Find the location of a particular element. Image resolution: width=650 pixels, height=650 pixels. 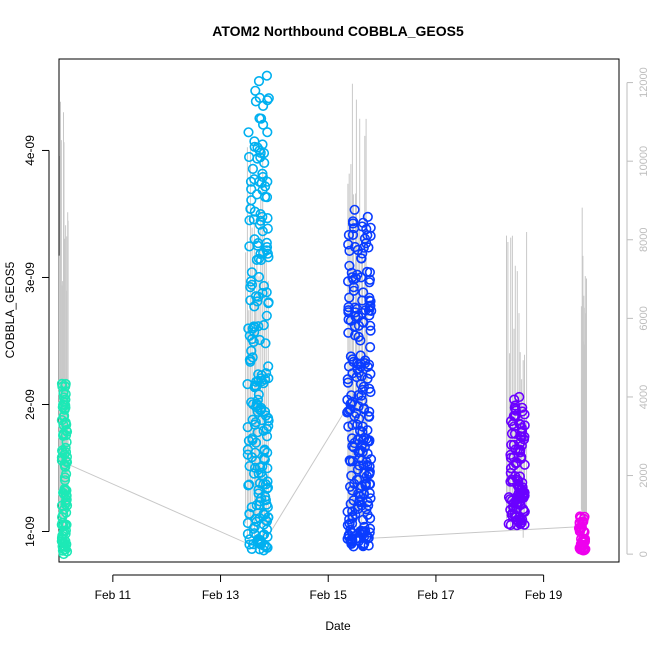

y-tick-label-0: 1e-09 is located at coordinates (30, 531).